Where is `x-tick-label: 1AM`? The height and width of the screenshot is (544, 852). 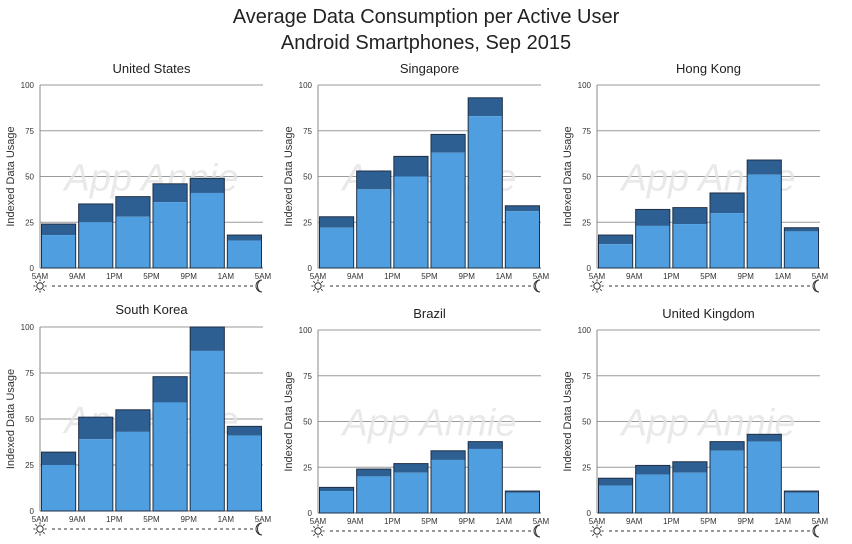 x-tick-label: 1AM is located at coordinates (226, 519).